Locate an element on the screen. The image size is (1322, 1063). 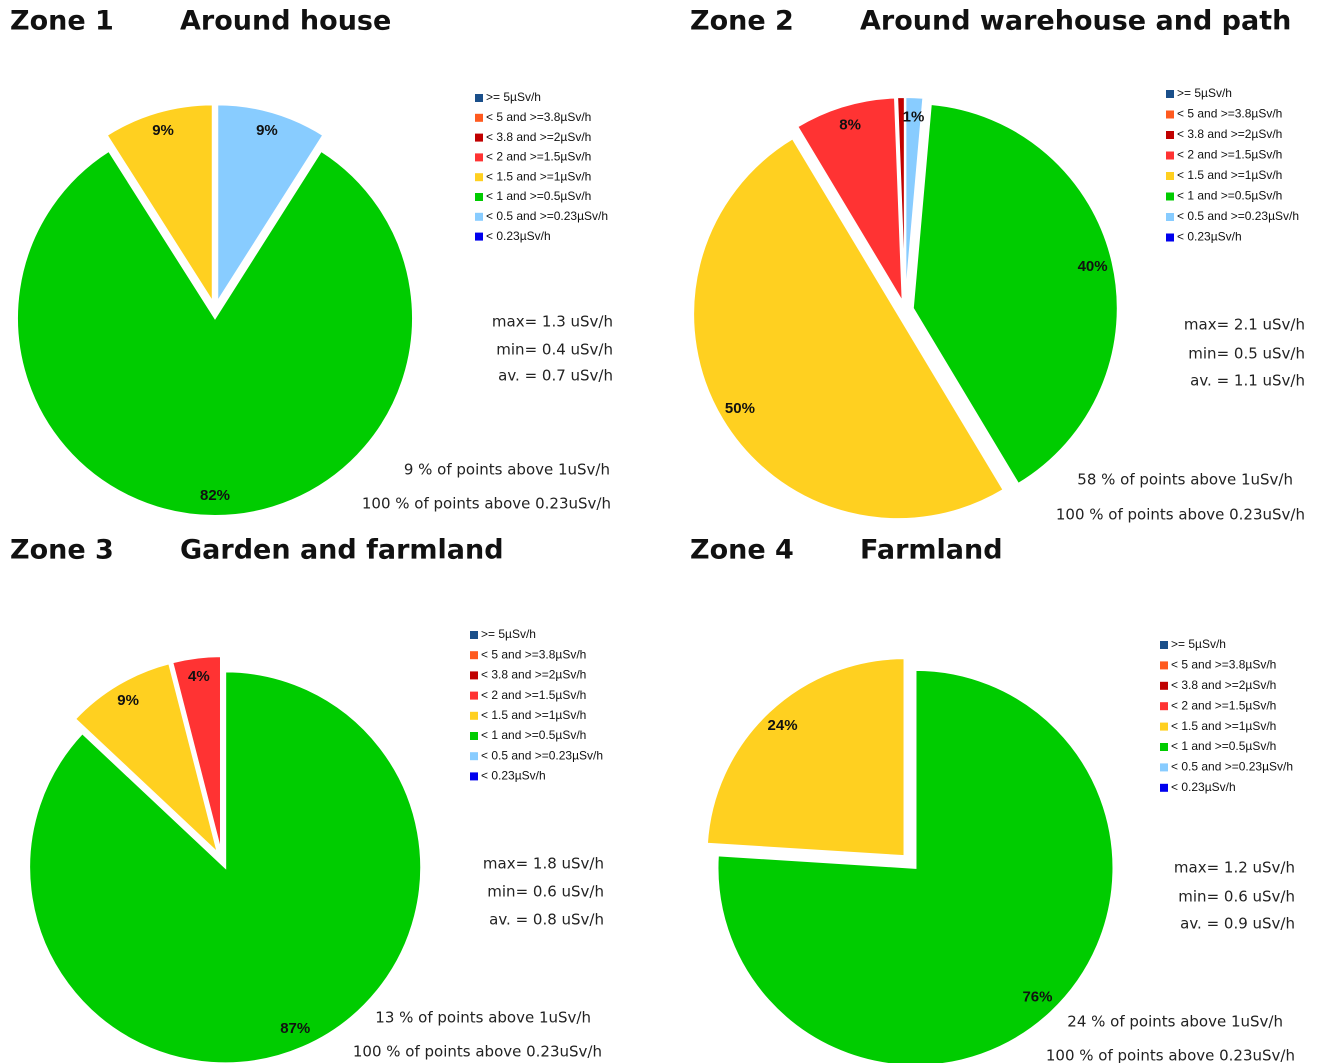
chart-subtitle: Around warehouse and path is located at coordinates (1075, 21).